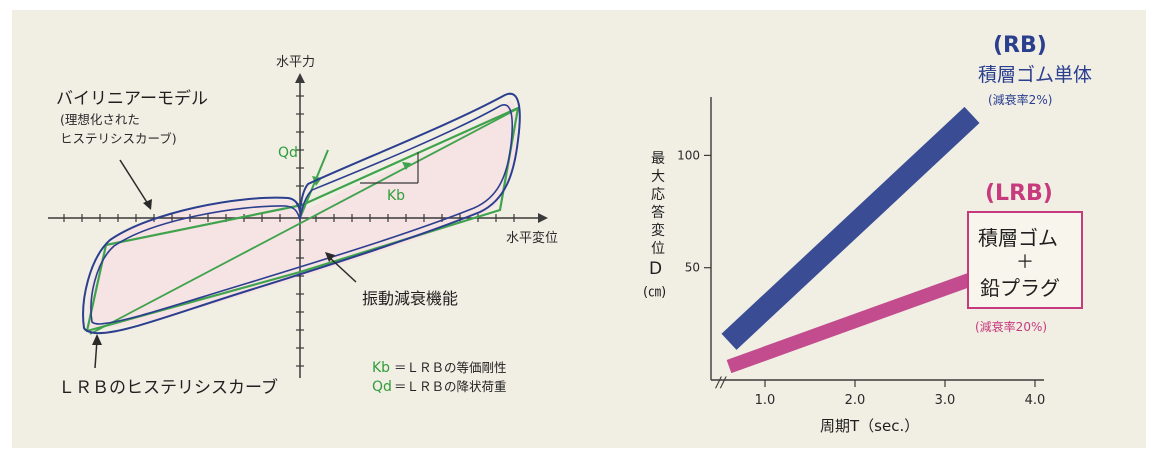 Image resolution: width=1156 pixels, height=458 pixels. I want to click on chart-y-tick-label: 100, so click(688, 155).